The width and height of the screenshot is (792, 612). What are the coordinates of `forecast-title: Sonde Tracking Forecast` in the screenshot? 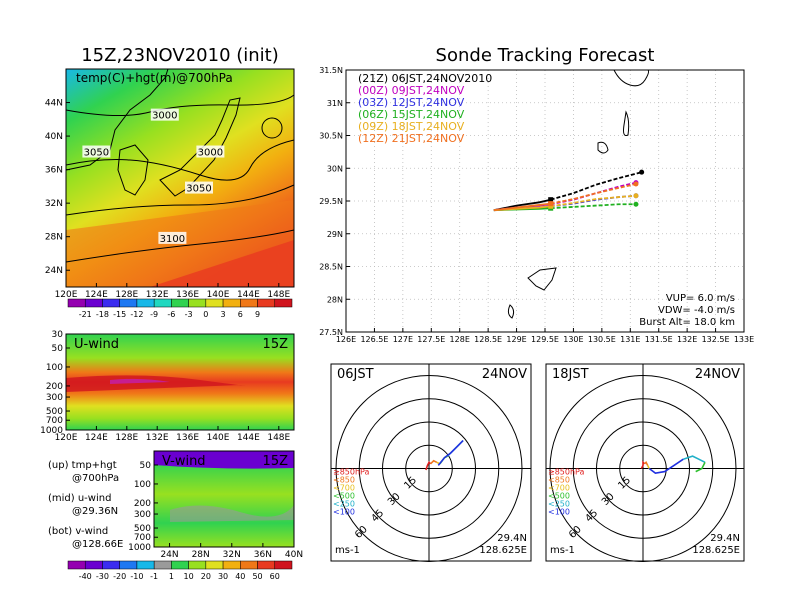 It's located at (545, 55).